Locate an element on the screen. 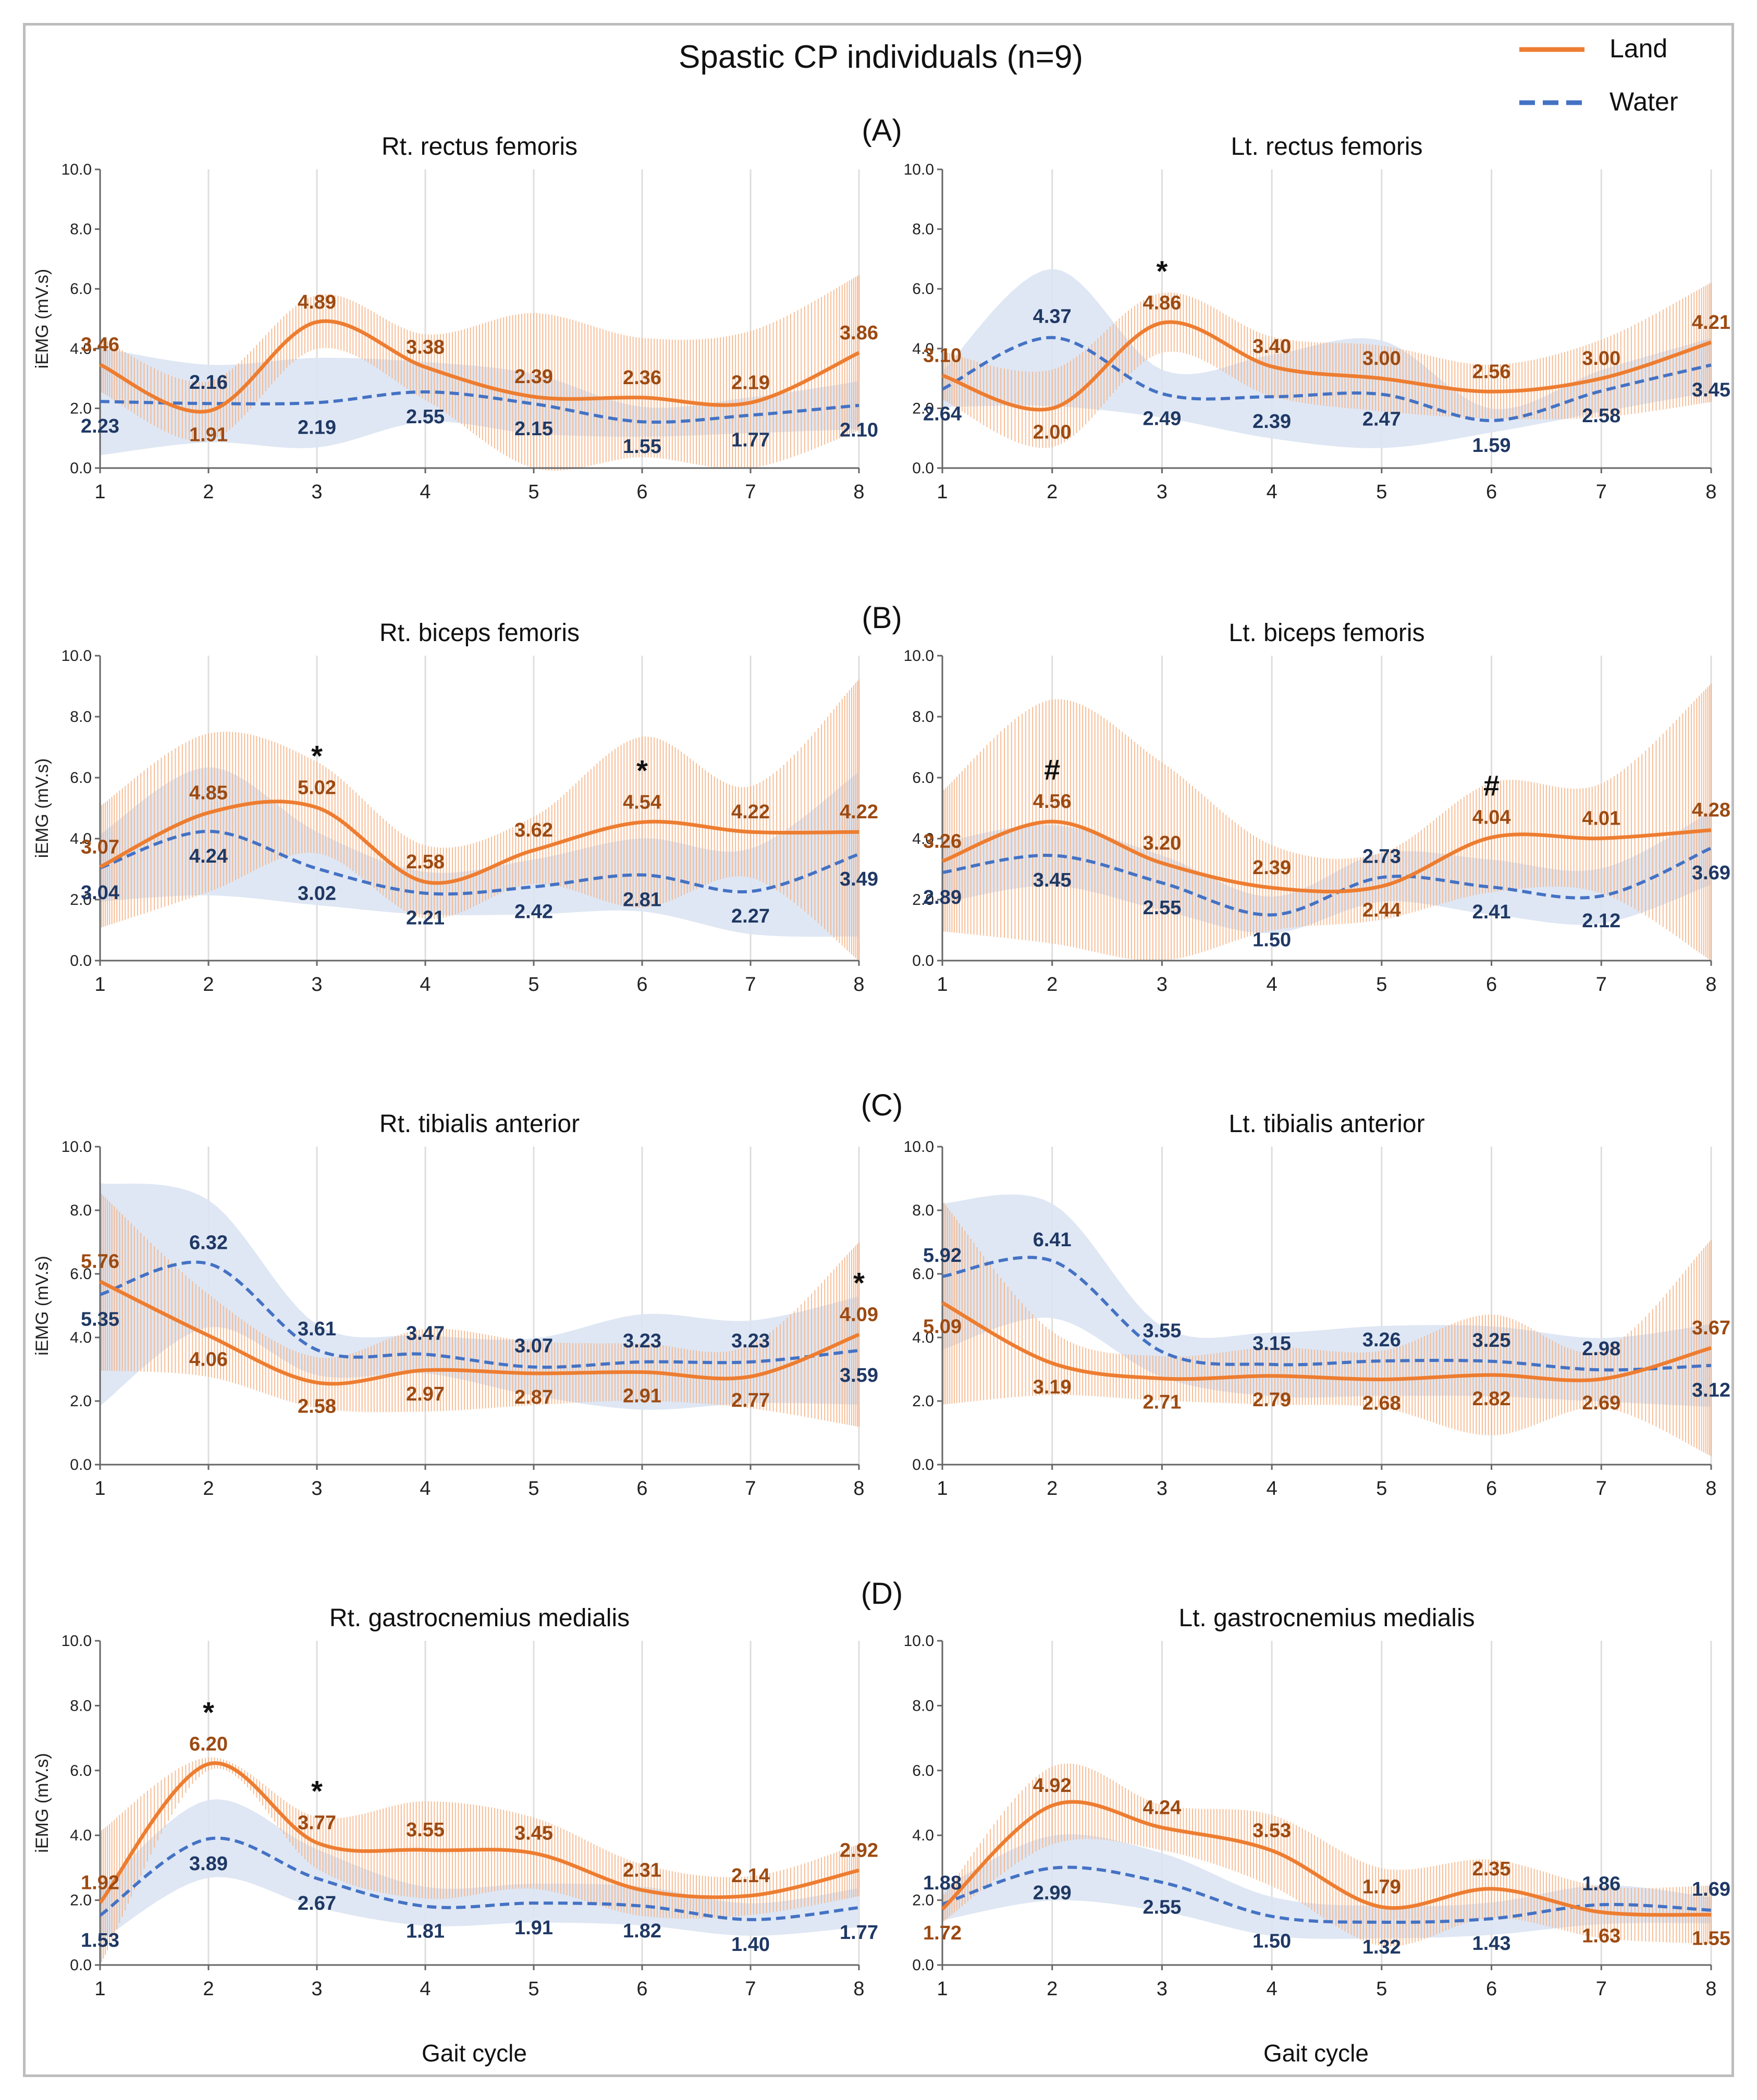 The image size is (1757, 2100). water-value-label: 2.21 is located at coordinates (426, 918).